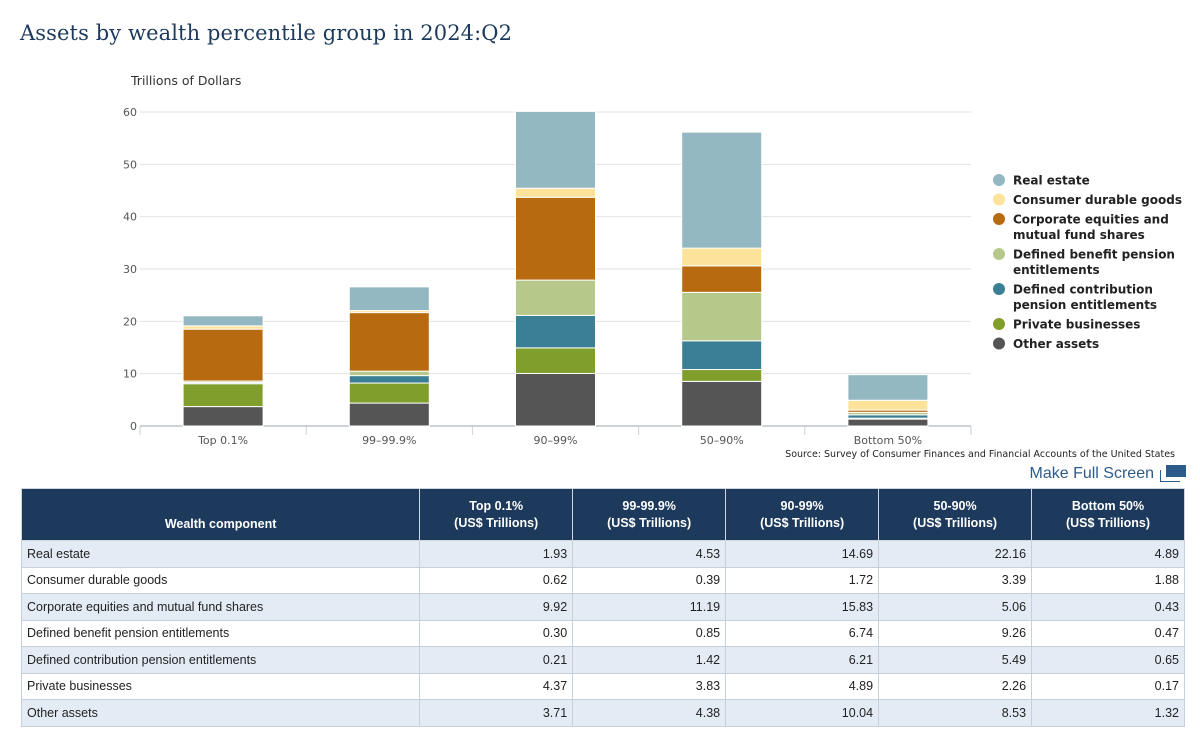 The height and width of the screenshot is (737, 1200). Describe the element at coordinates (1097, 200) in the screenshot. I see `legend-label: Consumer durable goods` at that location.